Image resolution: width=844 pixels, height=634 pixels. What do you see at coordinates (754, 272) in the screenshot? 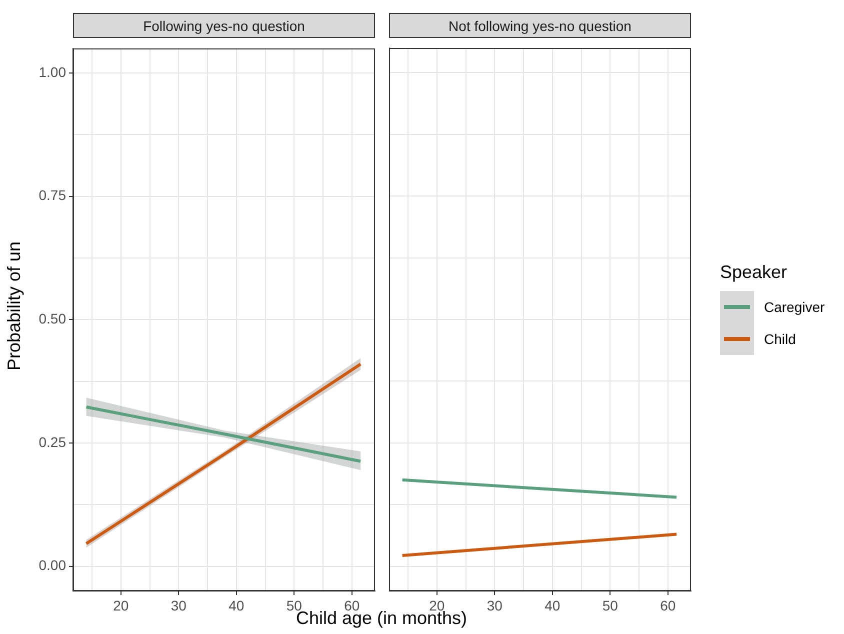
I see `legend-title: Speaker` at bounding box center [754, 272].